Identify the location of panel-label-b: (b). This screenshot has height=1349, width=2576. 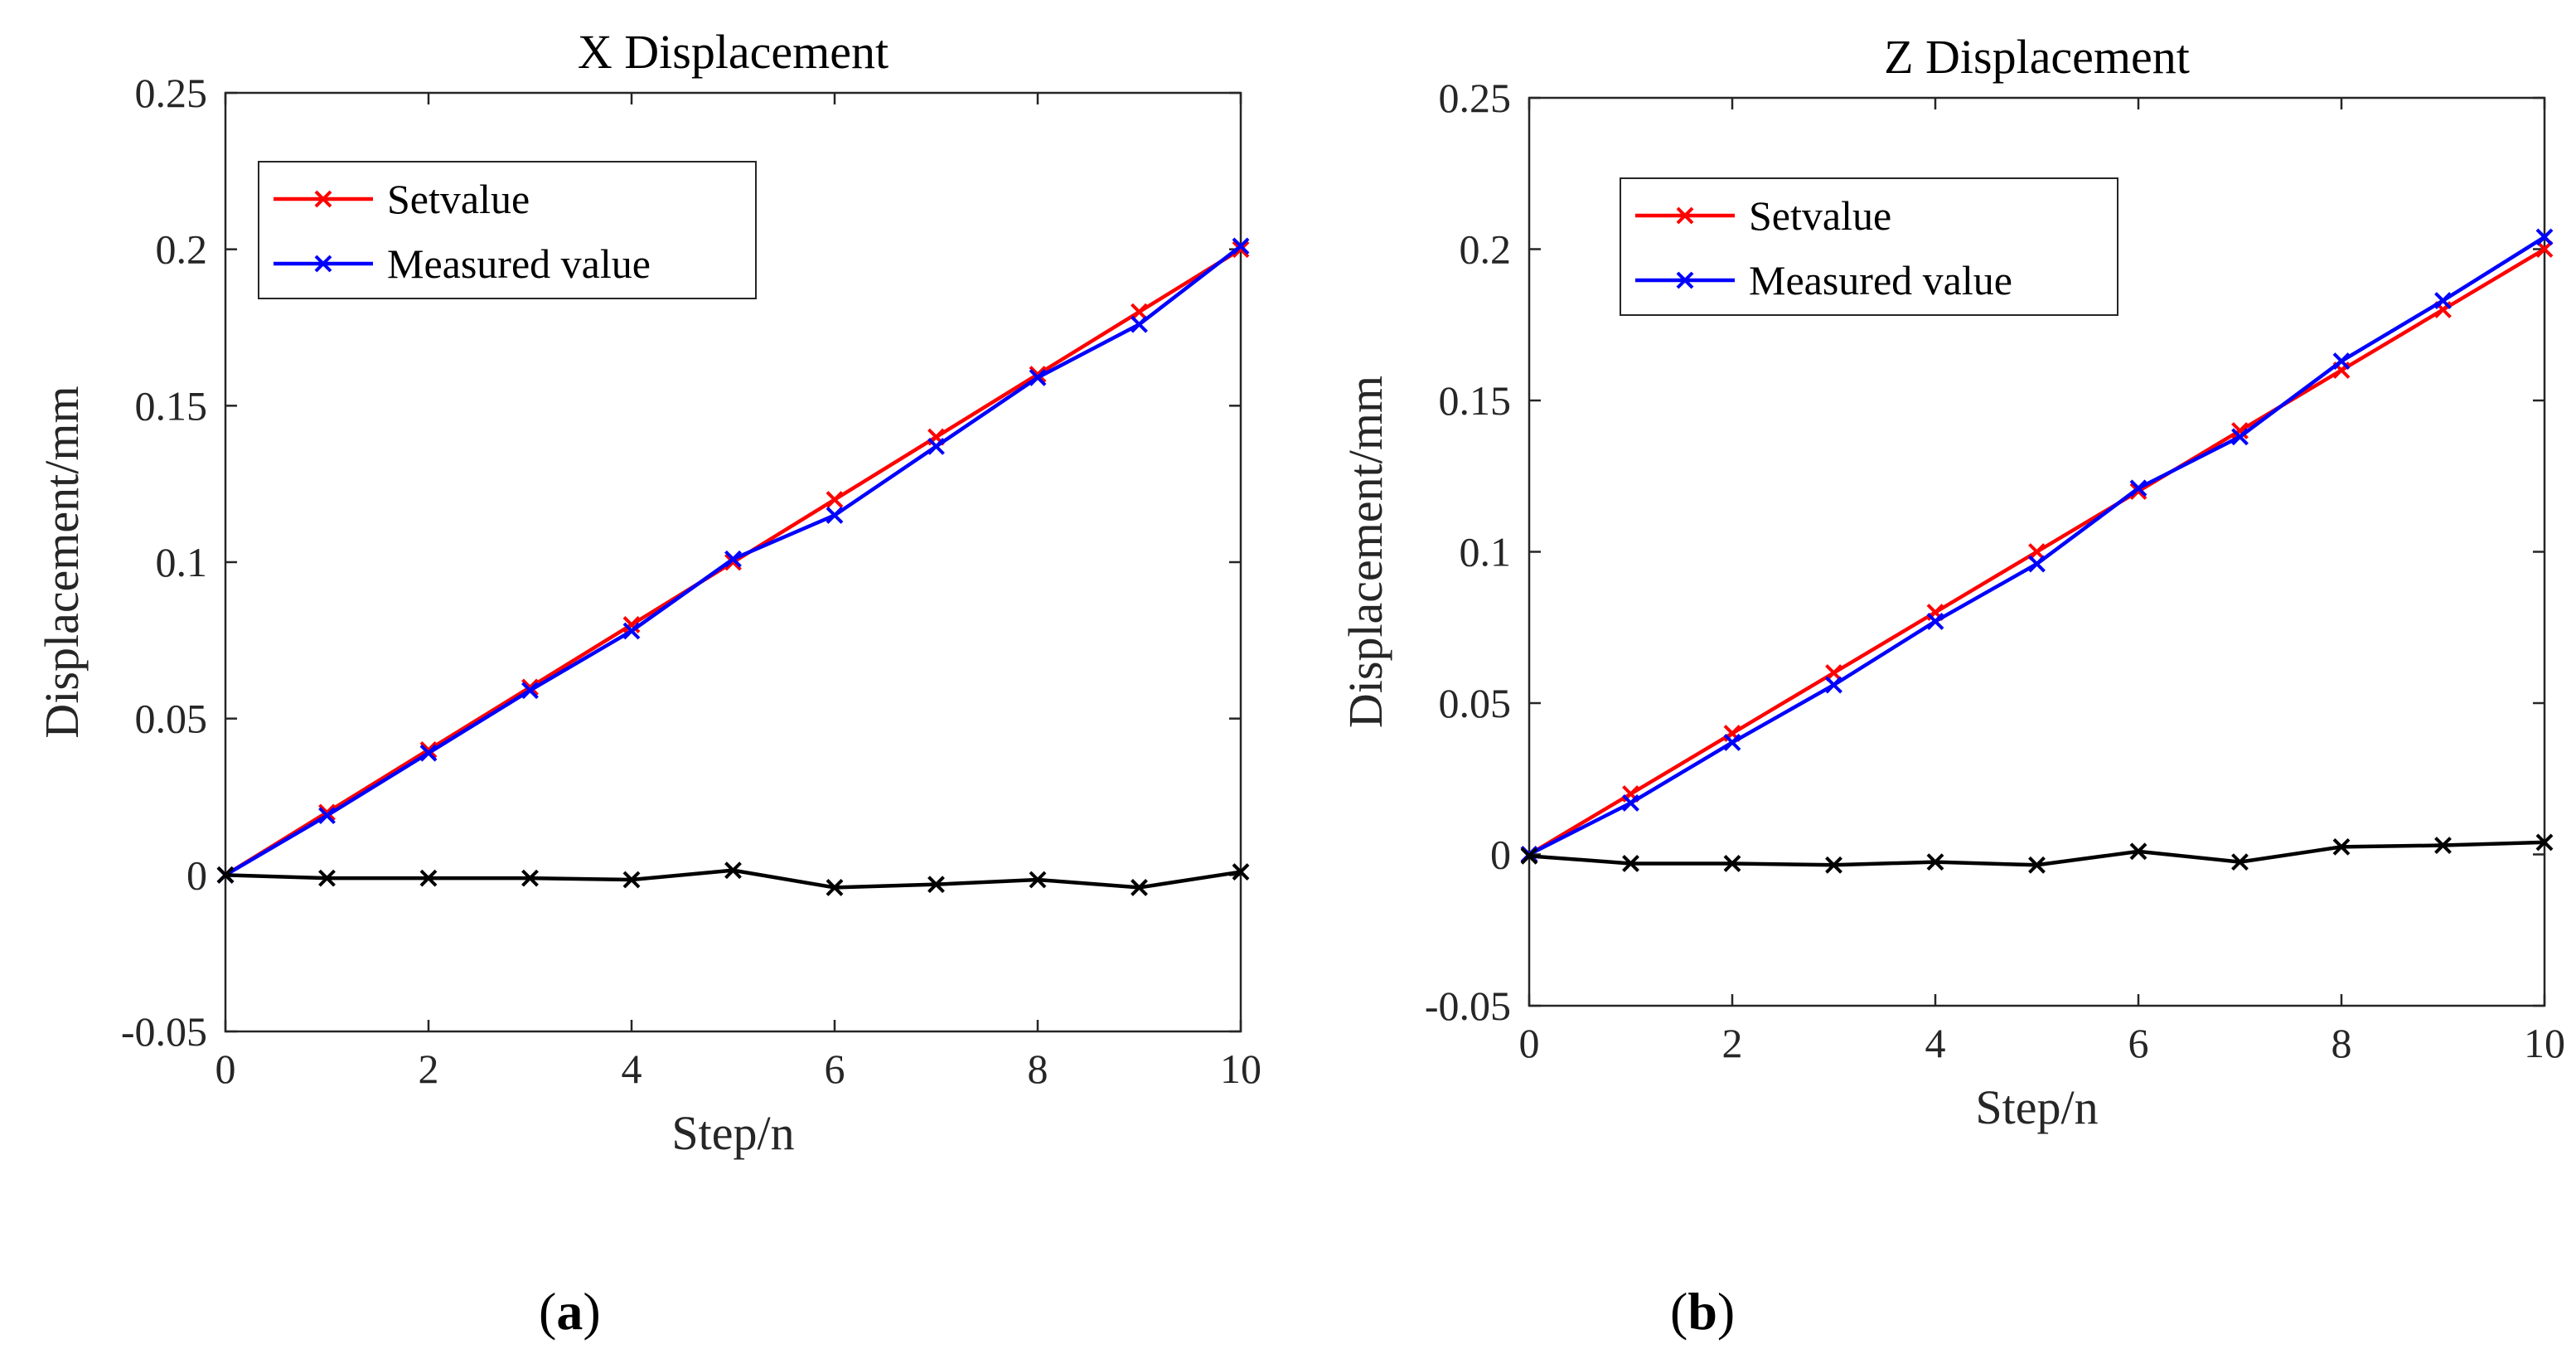
(1703, 1311).